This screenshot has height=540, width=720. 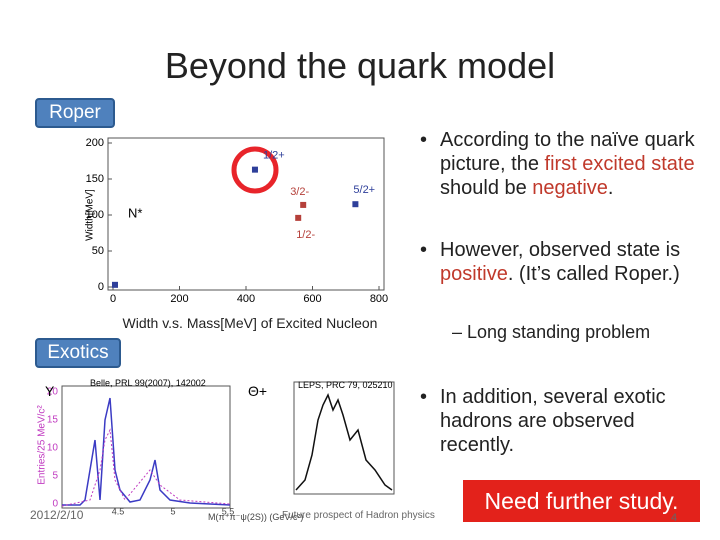 I want to click on belle-y-tick-label: 15, so click(x=53, y=420).